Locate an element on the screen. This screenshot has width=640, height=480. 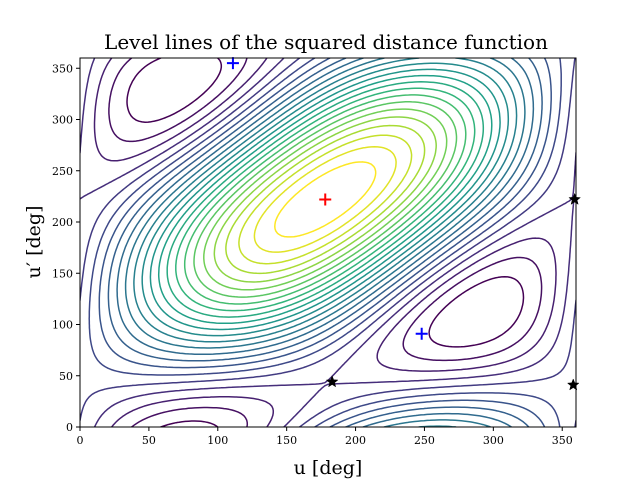
x-tick-label: 300 is located at coordinates (493, 440).